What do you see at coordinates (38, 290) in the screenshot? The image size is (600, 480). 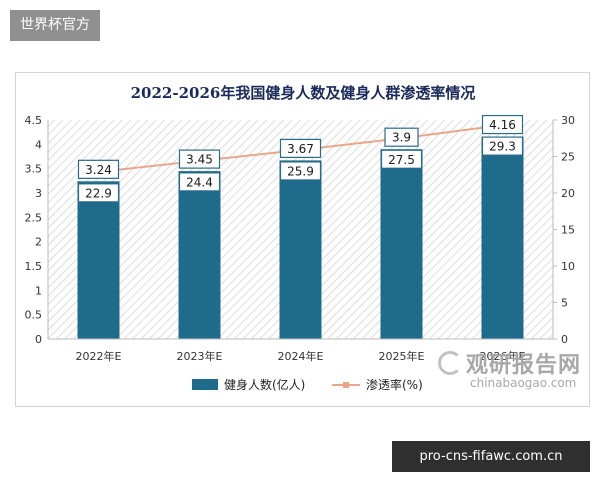 I see `left-tick-label: 1` at bounding box center [38, 290].